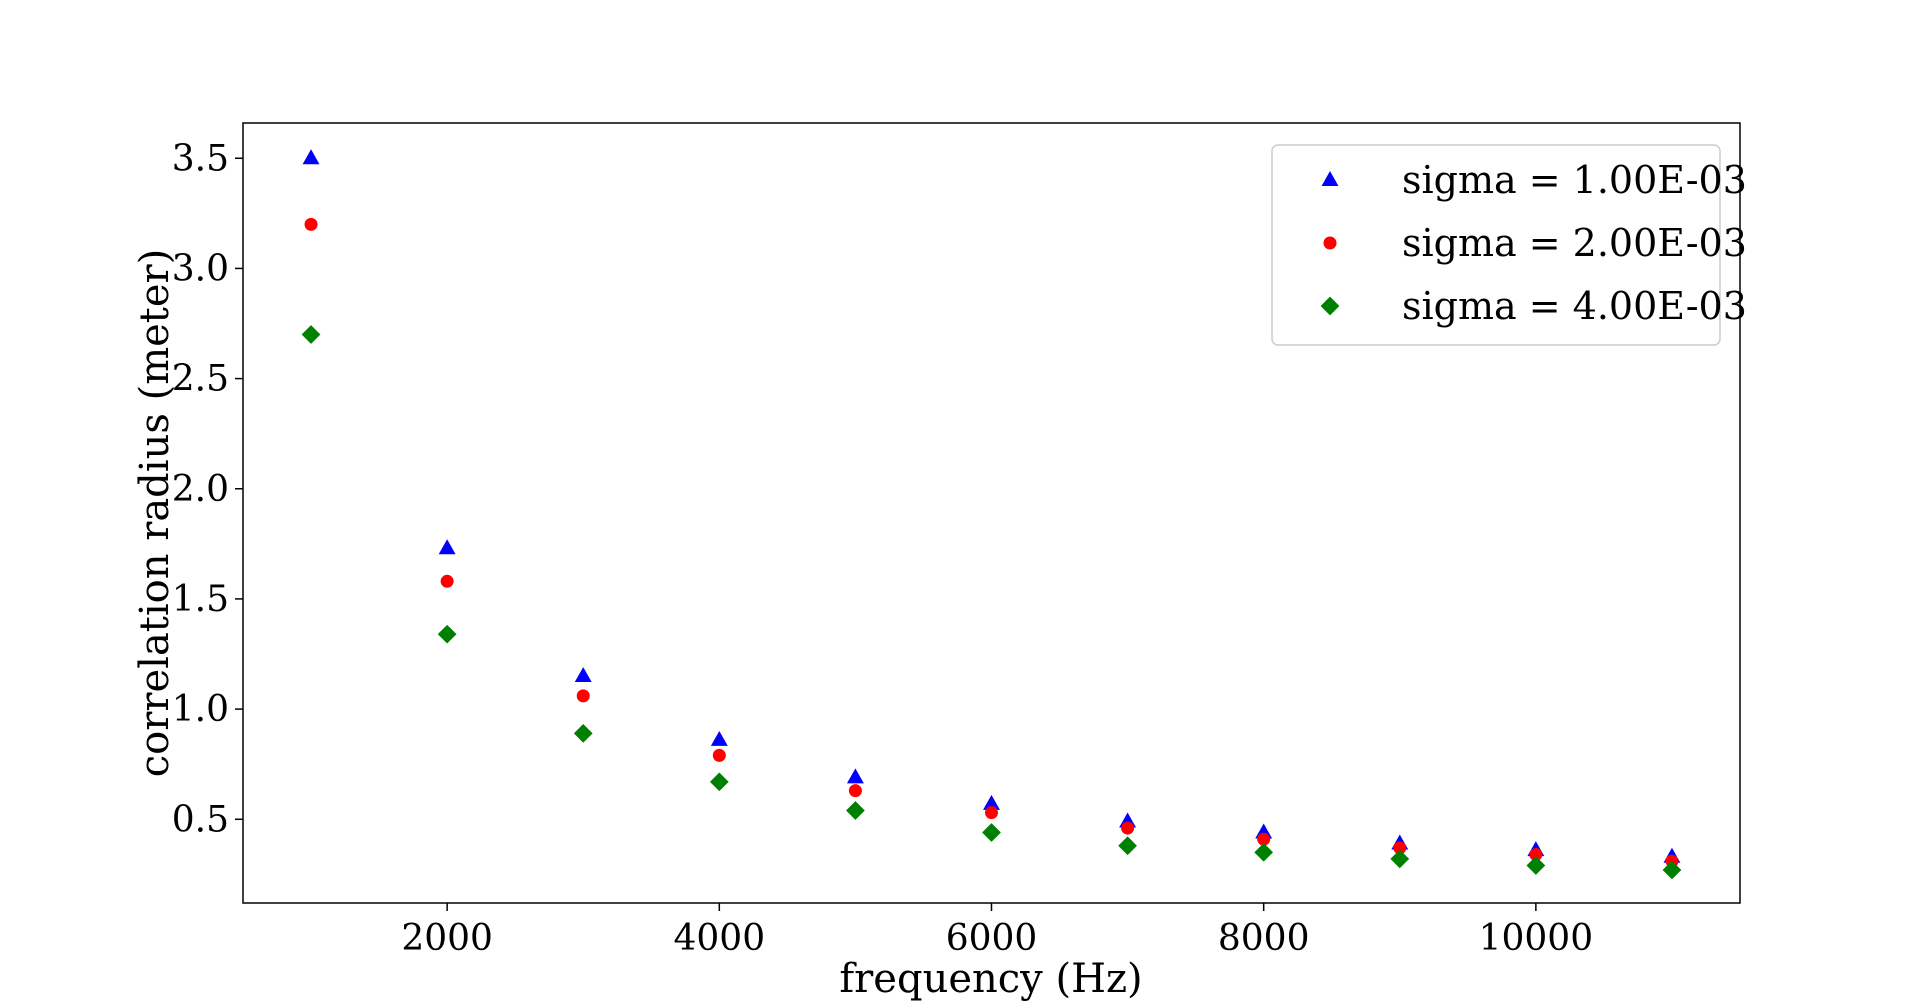  I want to click on legend-frame, so click(1496, 245).